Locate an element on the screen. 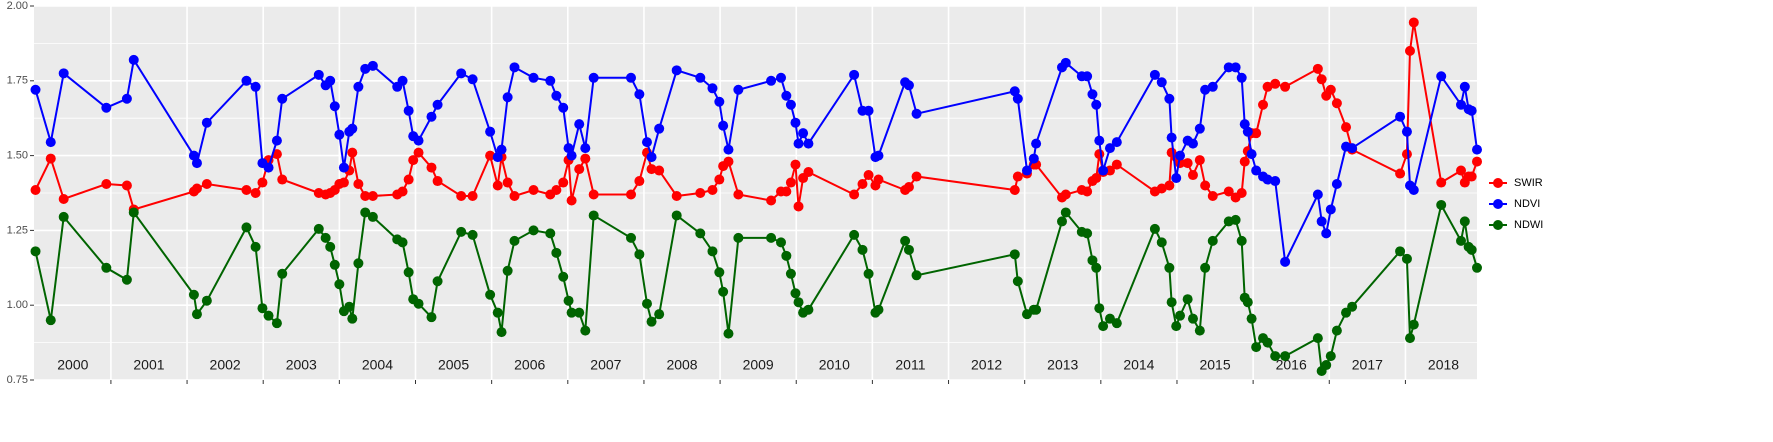 The height and width of the screenshot is (442, 1773). year-label: 2000 is located at coordinates (72, 365).